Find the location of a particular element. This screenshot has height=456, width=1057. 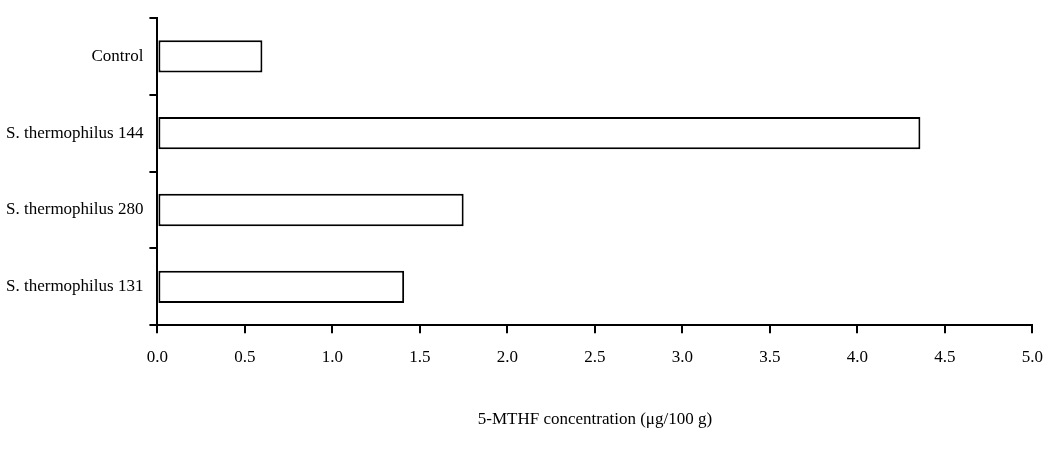

y-tick-label: S. thermophilus 144 is located at coordinates (75, 132).